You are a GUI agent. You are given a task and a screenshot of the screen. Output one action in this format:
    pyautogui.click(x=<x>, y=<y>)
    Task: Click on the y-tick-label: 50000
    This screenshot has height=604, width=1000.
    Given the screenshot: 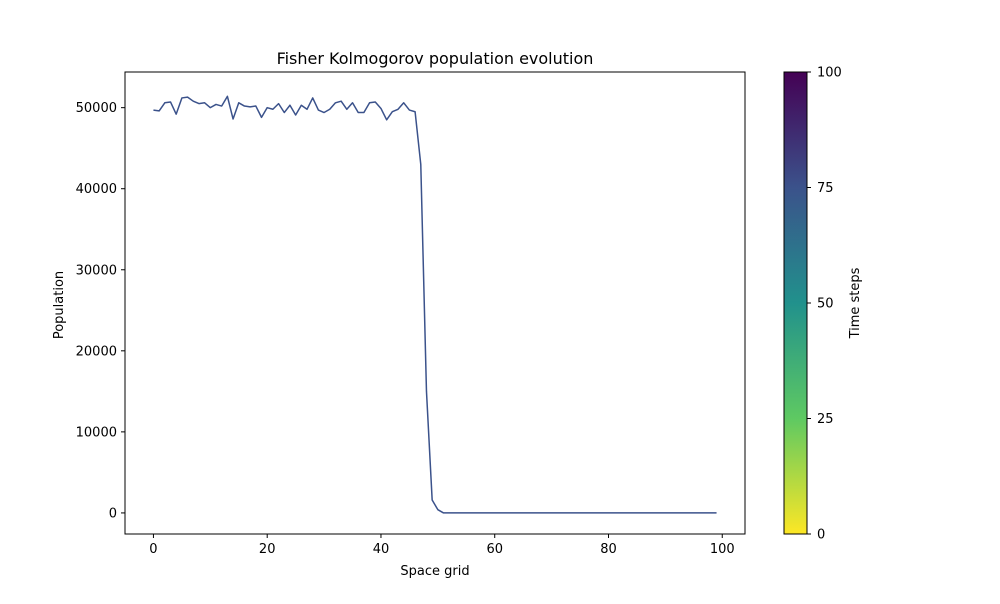 What is the action you would take?
    pyautogui.click(x=96, y=108)
    